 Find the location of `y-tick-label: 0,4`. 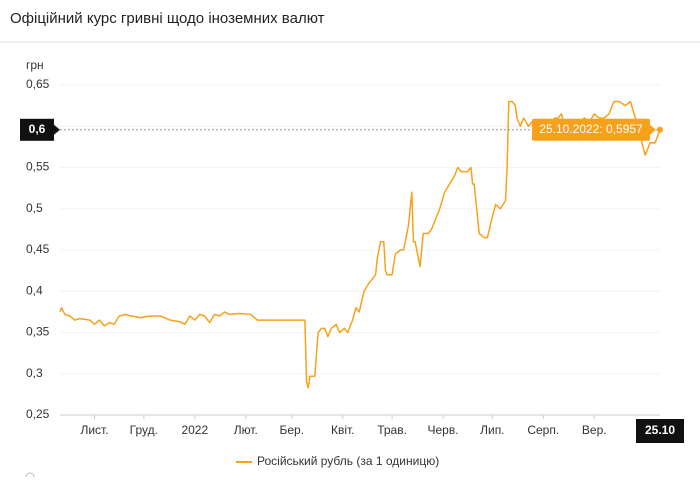

y-tick-label: 0,4 is located at coordinates (34, 290).